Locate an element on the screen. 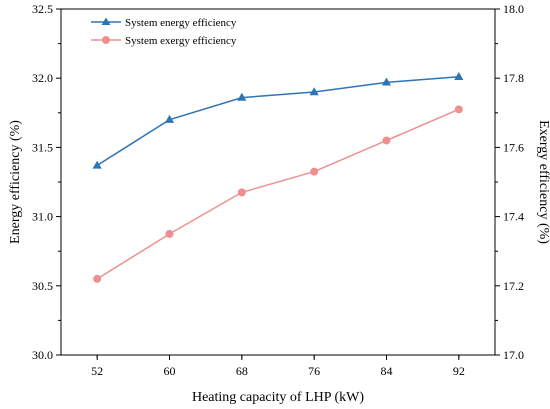  y-right-tick-label: 18.0 is located at coordinates (513, 9).